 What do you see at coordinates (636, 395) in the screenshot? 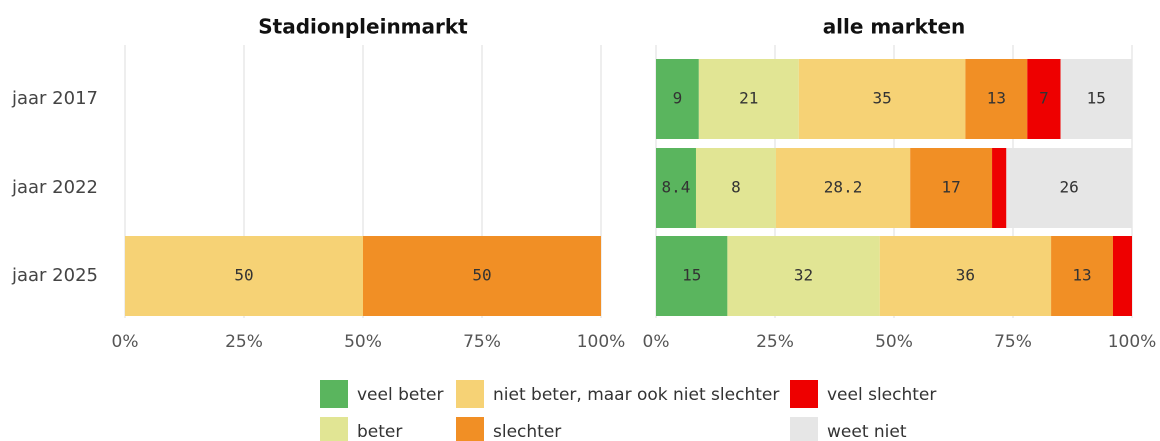
I see `legend-label: niet beter, maar ook niet slechter` at bounding box center [636, 395].